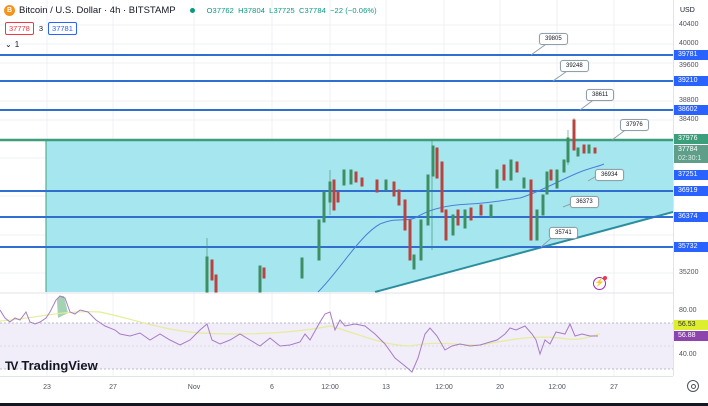  I want to click on bid-ask-row: 37778 3 37781, so click(41, 28).